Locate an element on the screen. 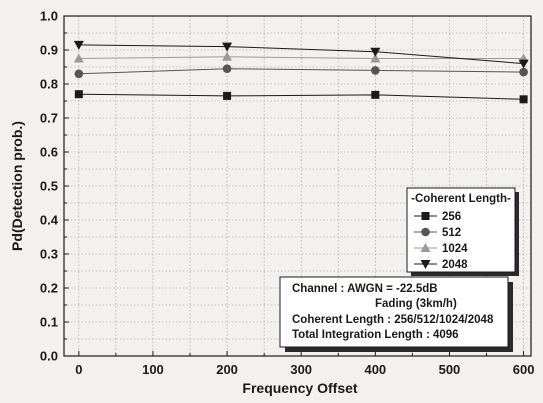  series-2048 is located at coordinates (301, 54).